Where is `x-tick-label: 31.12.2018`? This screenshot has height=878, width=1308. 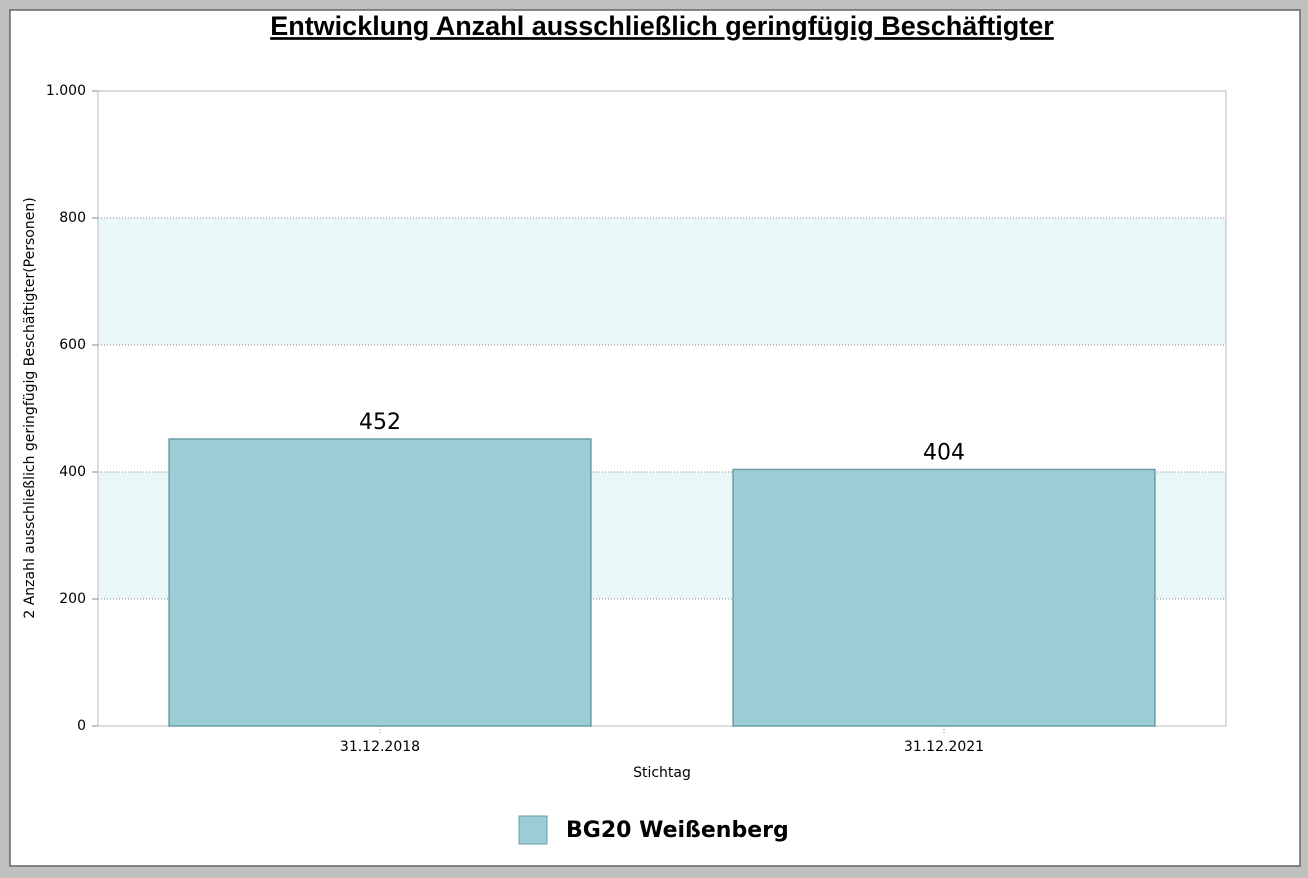
x-tick-label: 31.12.2018 is located at coordinates (380, 747).